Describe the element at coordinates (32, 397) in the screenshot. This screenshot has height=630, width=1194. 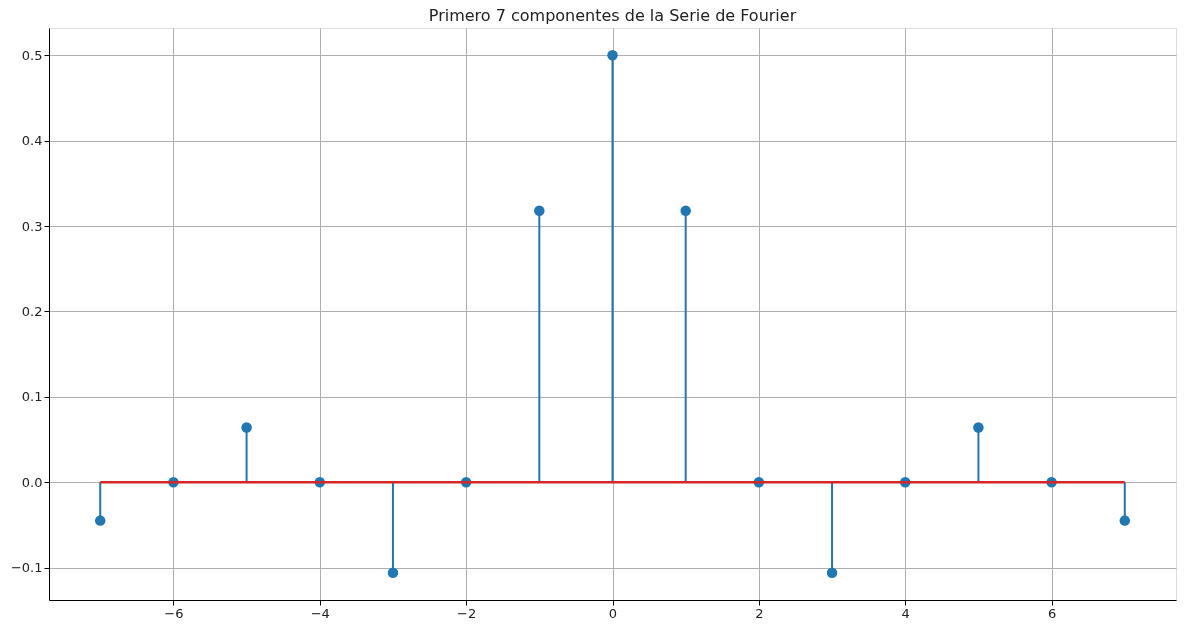
I see `y-tick-label: 0.1` at that location.